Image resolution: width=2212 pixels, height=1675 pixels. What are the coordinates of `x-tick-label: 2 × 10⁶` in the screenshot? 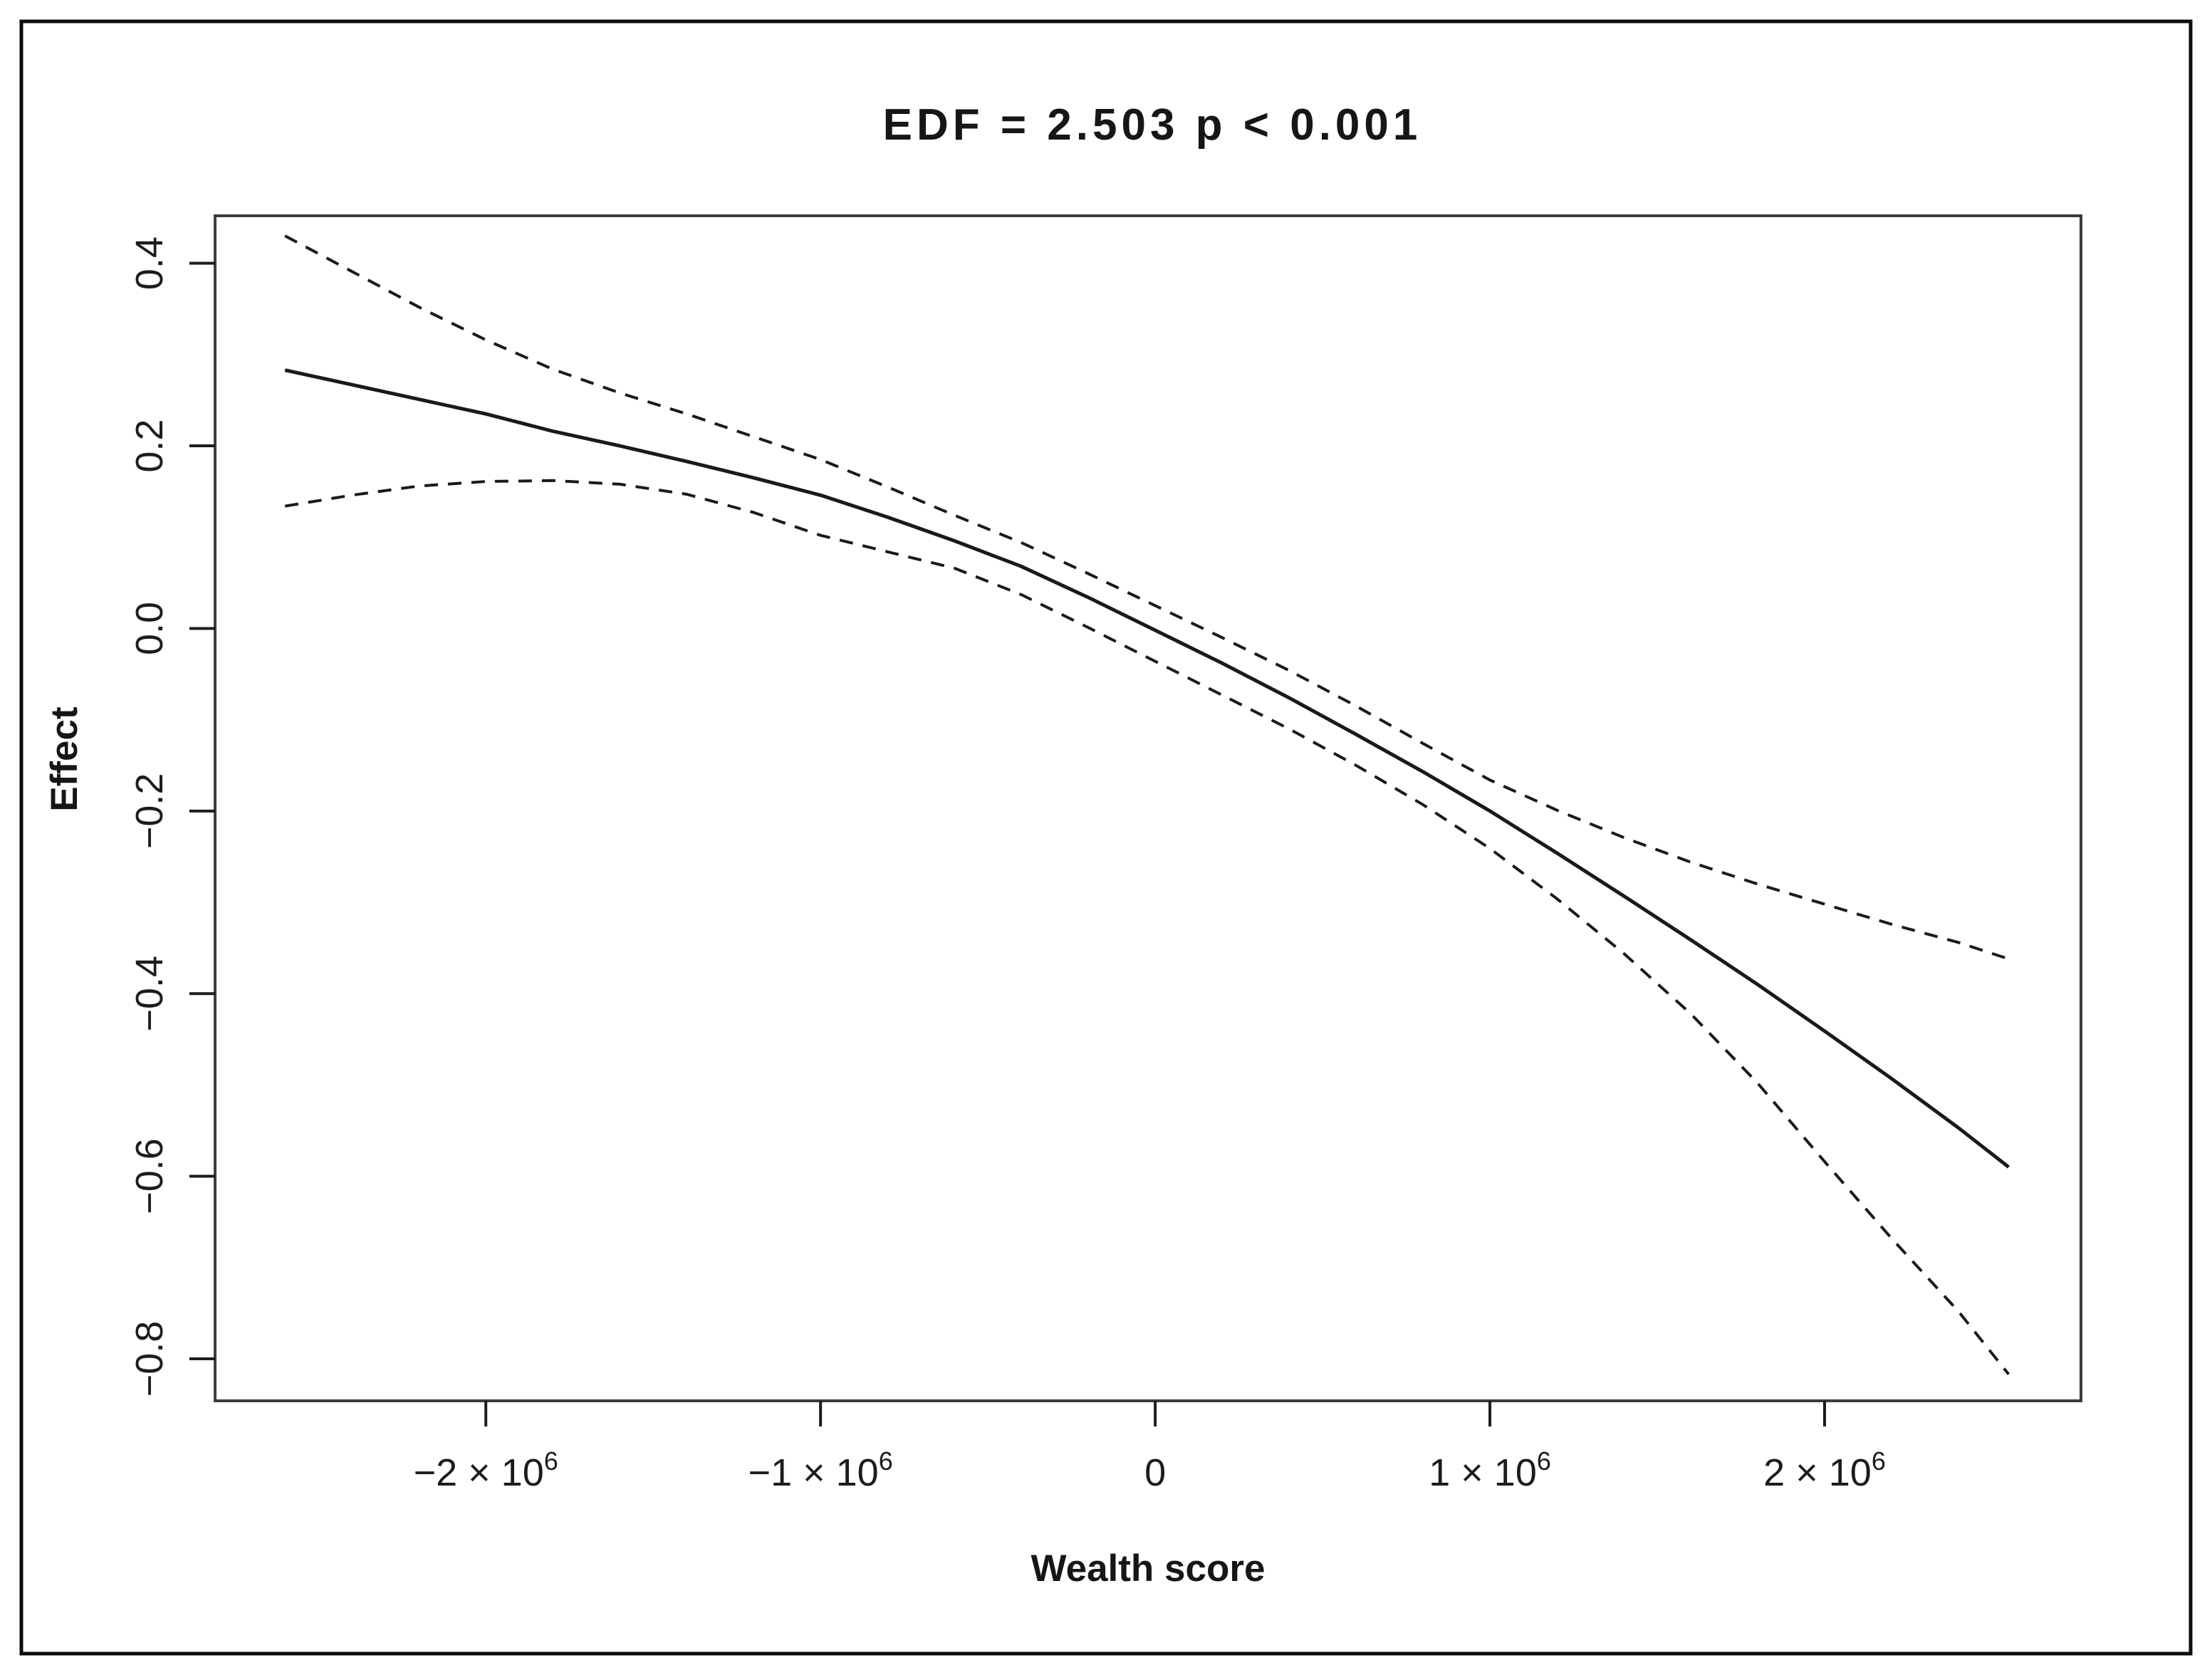 It's located at (1825, 1470).